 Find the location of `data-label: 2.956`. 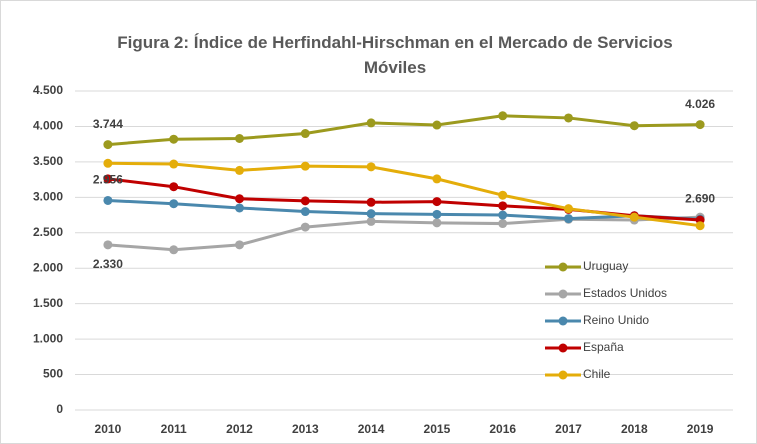

data-label: 2.956 is located at coordinates (108, 180).